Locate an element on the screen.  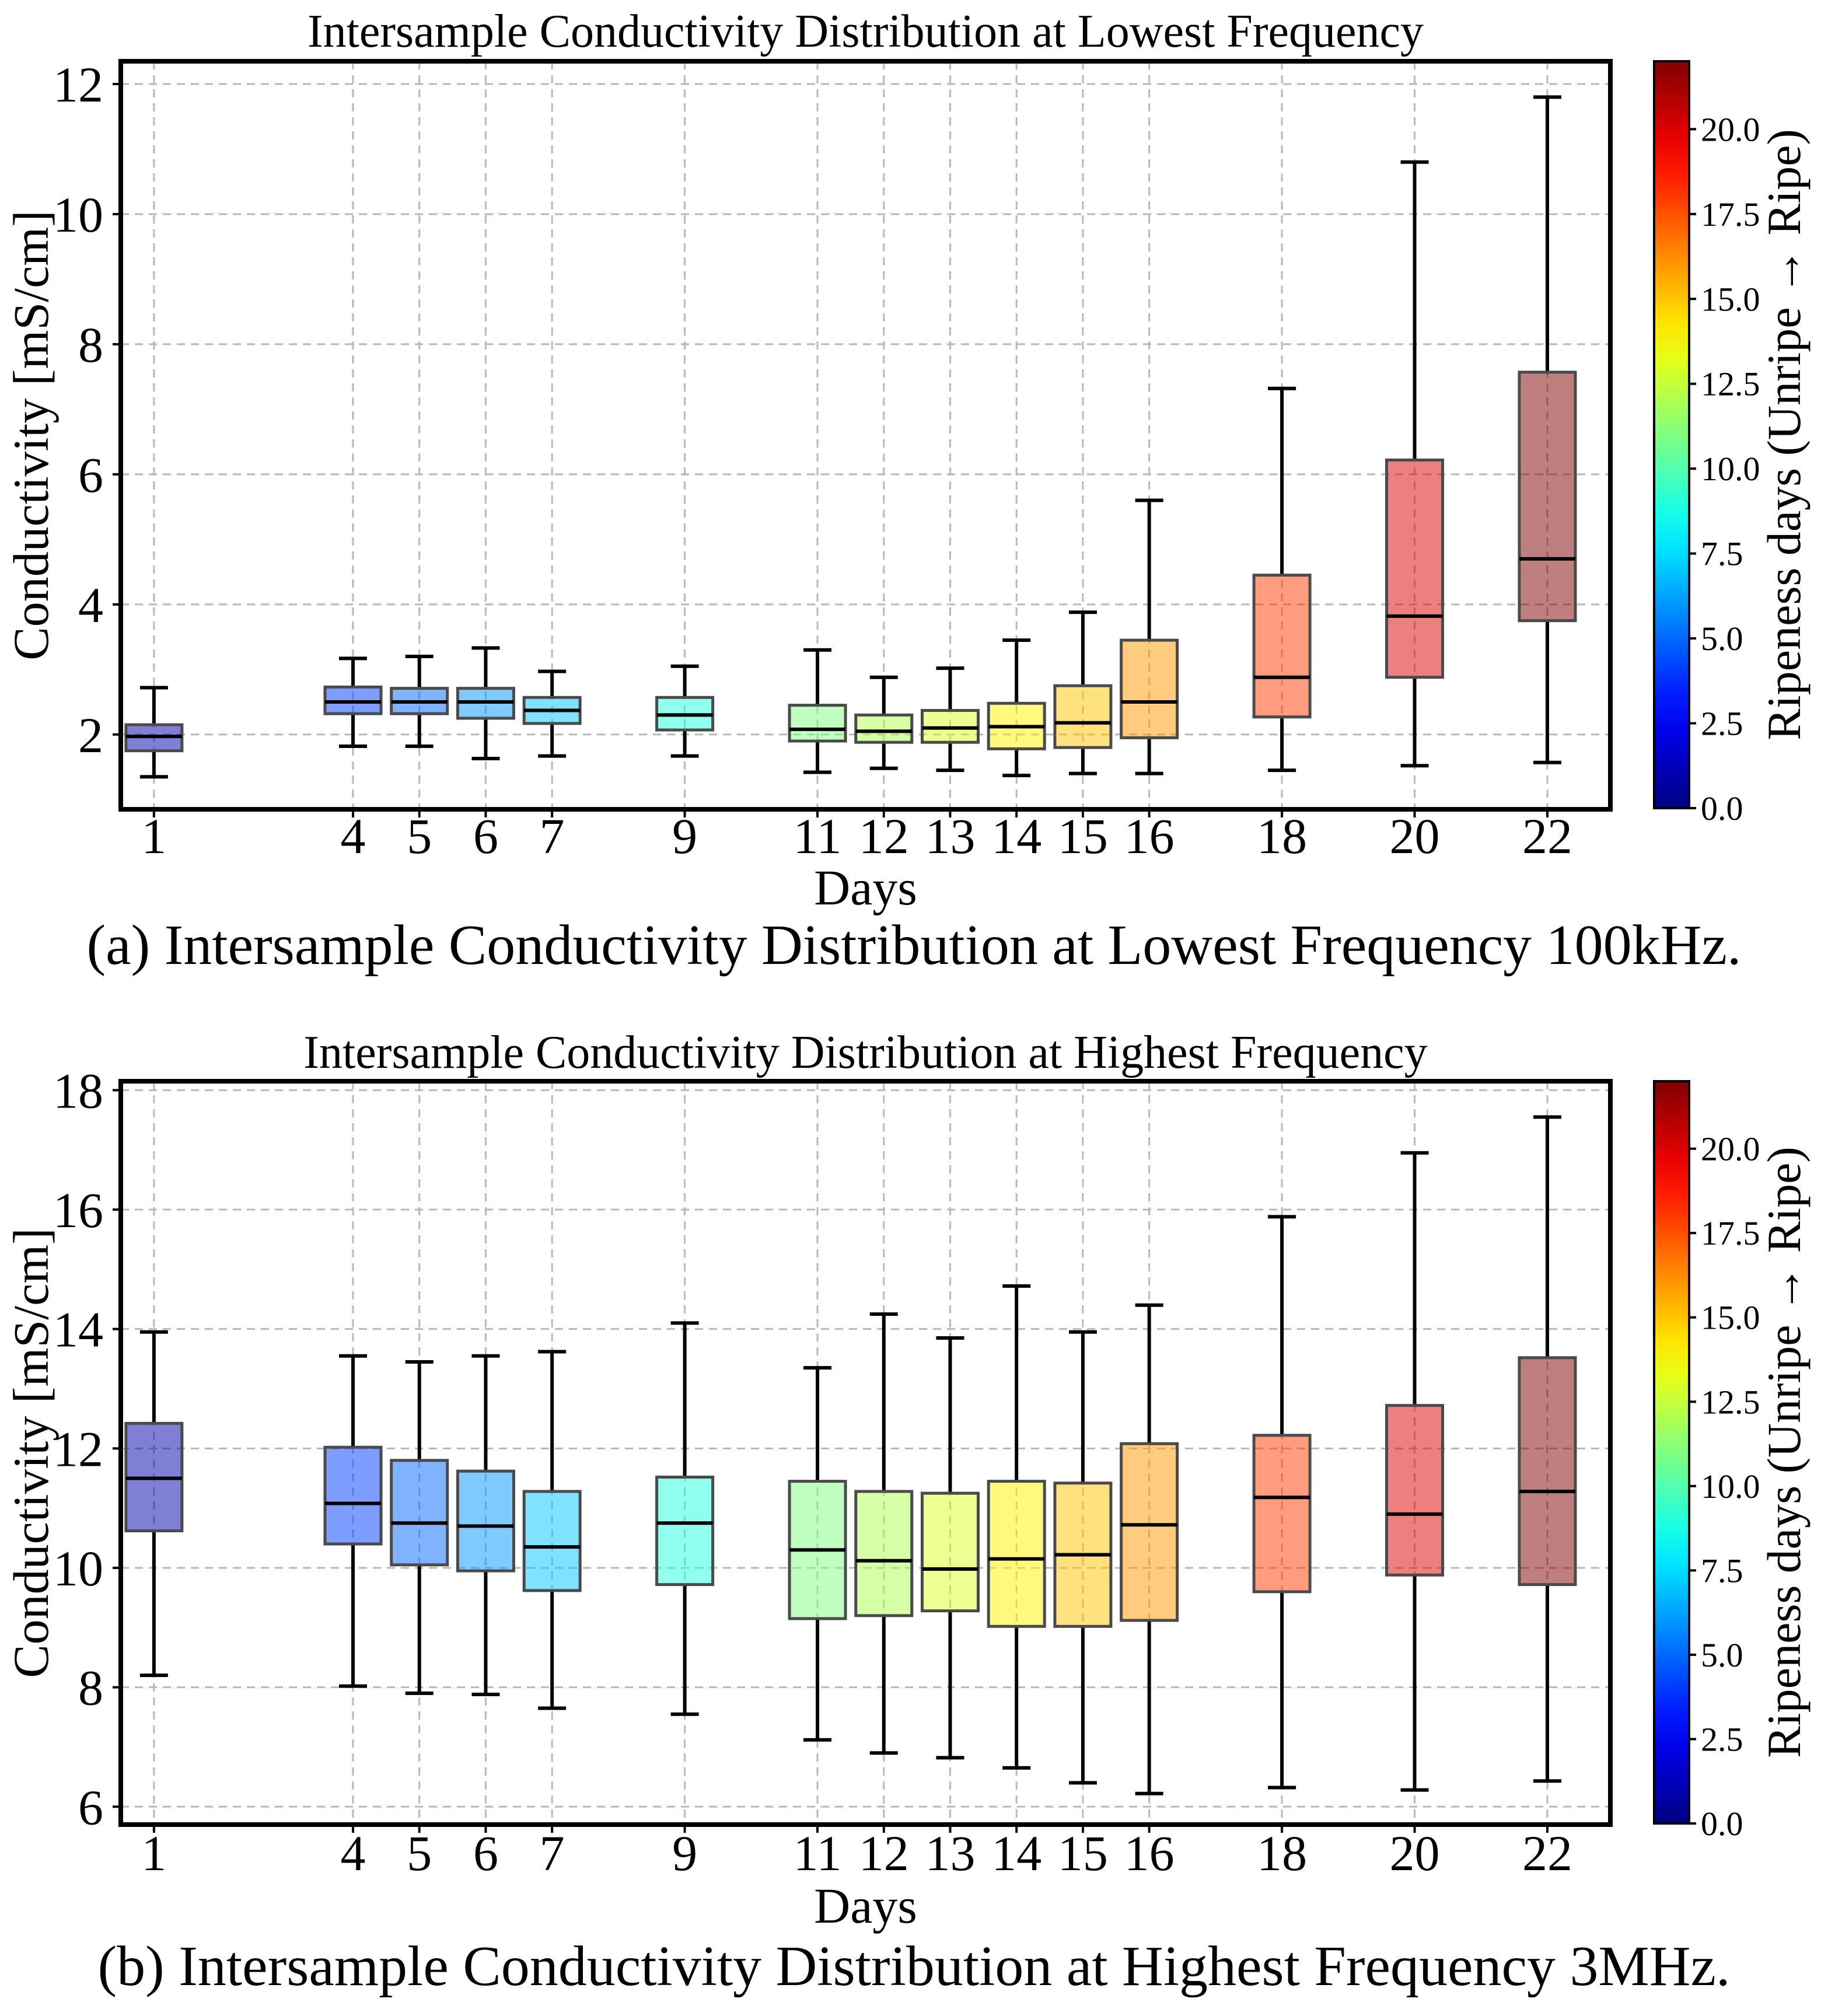
y-tick-label: 18 is located at coordinates (78, 1091).